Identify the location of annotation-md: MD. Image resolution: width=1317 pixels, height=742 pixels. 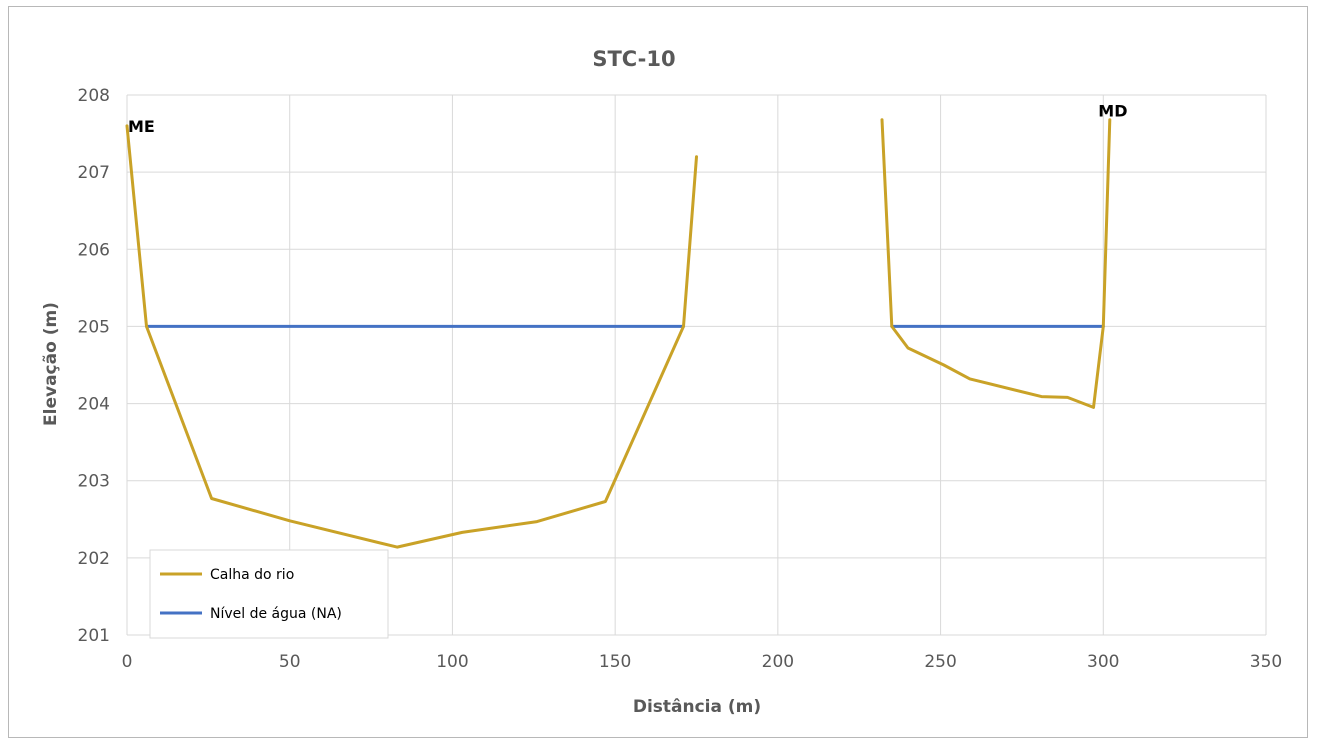
(1112, 110).